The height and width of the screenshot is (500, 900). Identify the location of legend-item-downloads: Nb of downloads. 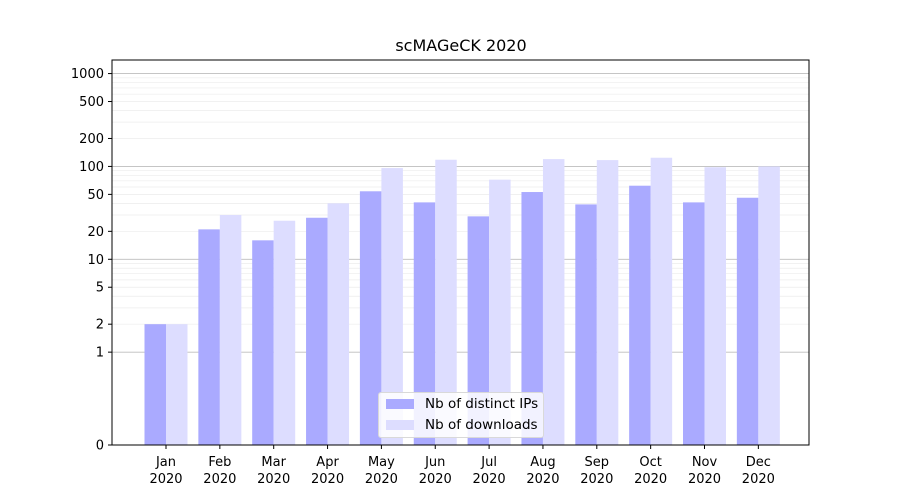
(462, 425).